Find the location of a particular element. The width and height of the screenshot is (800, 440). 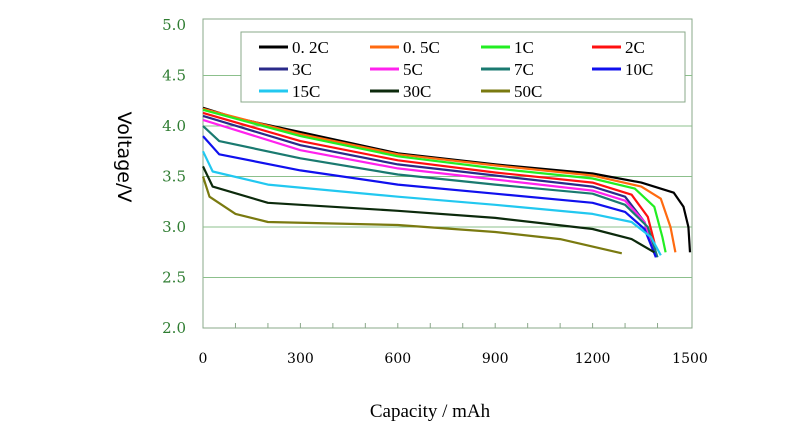

y-tick-label: 4.5 is located at coordinates (174, 76).